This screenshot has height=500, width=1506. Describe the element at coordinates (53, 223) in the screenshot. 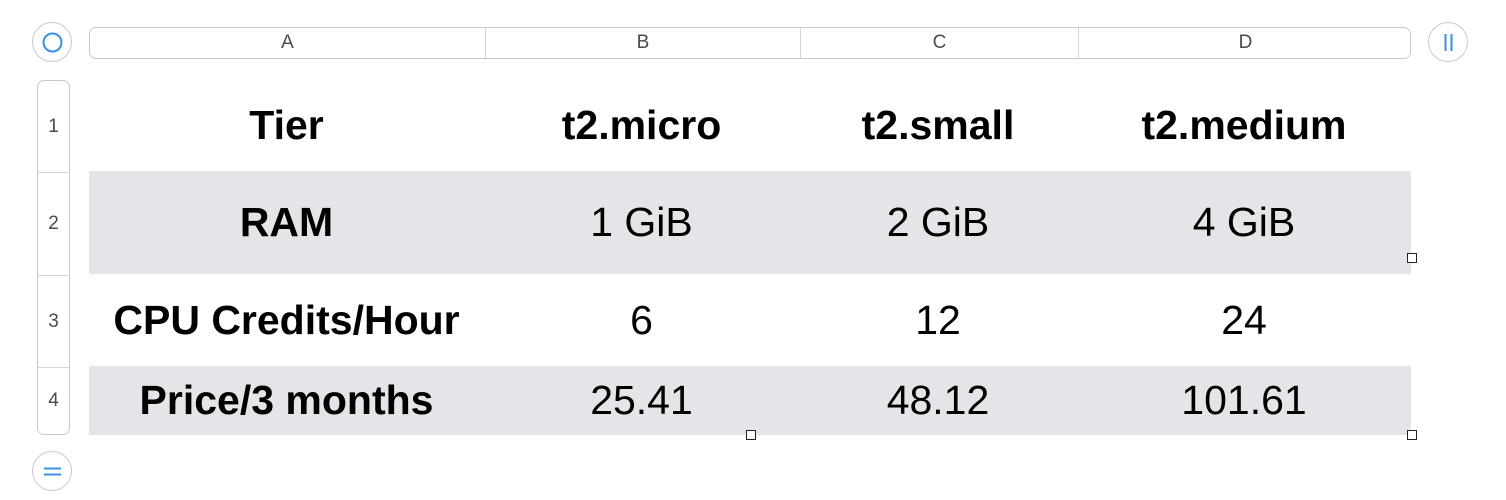

I see `row-header-2: 2` at that location.